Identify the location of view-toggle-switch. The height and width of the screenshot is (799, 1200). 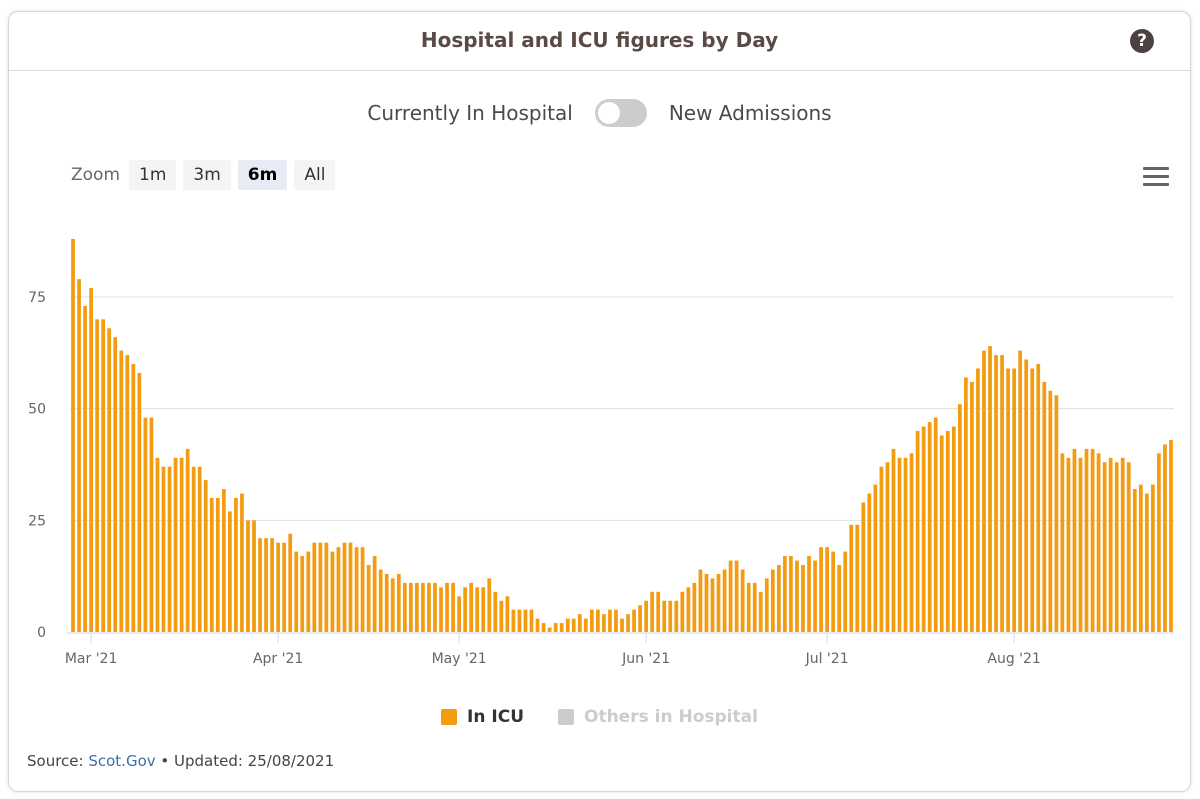
(620, 113).